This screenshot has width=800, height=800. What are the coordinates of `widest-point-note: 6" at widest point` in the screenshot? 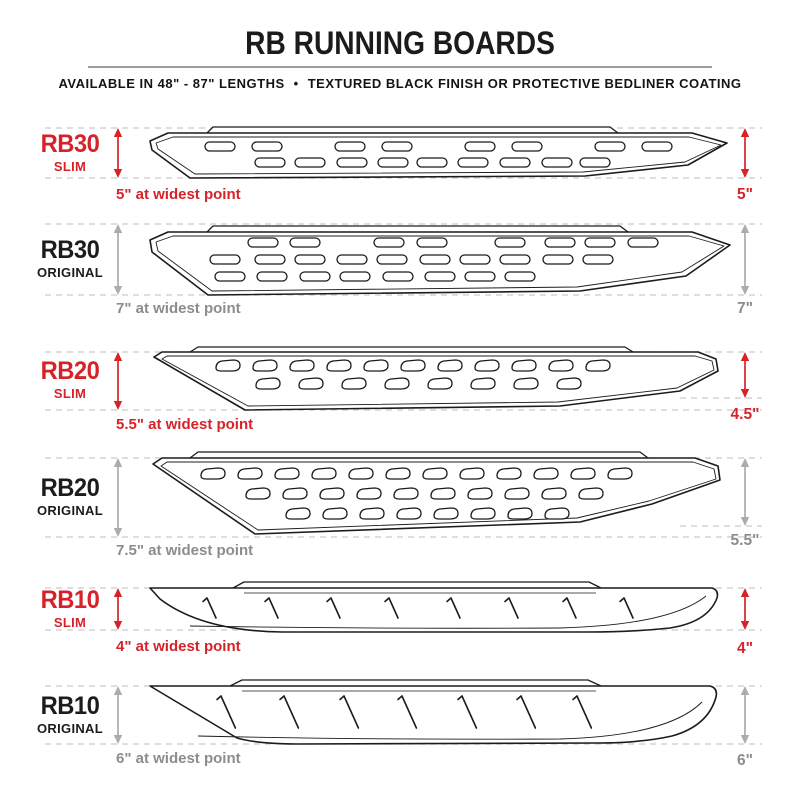 It's located at (178, 758).